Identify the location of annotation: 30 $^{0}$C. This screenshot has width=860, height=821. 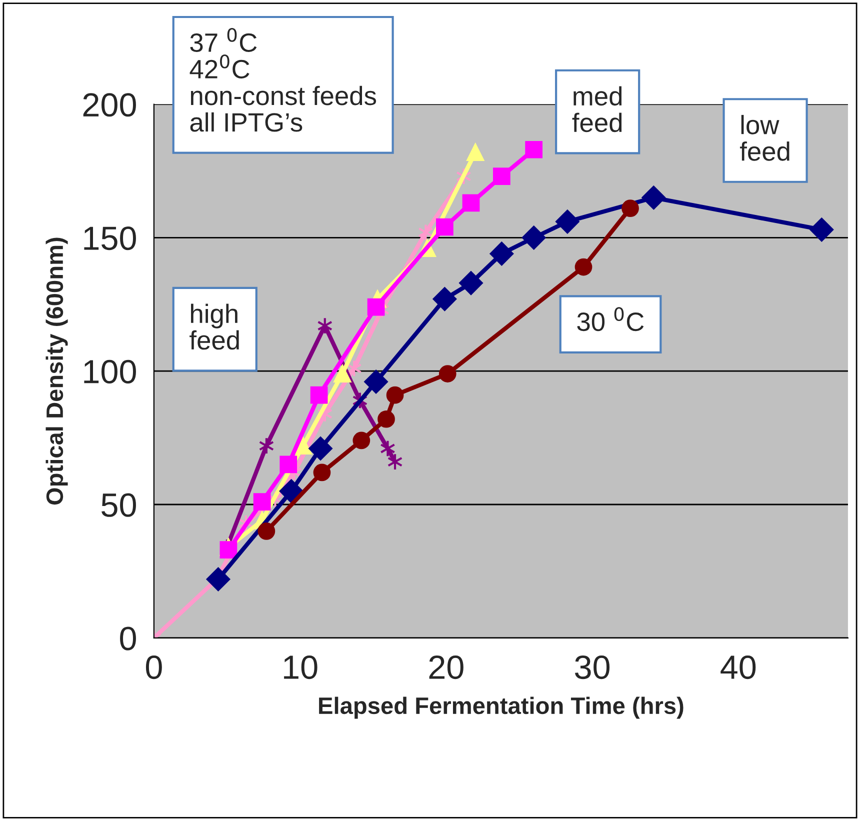
(610, 319).